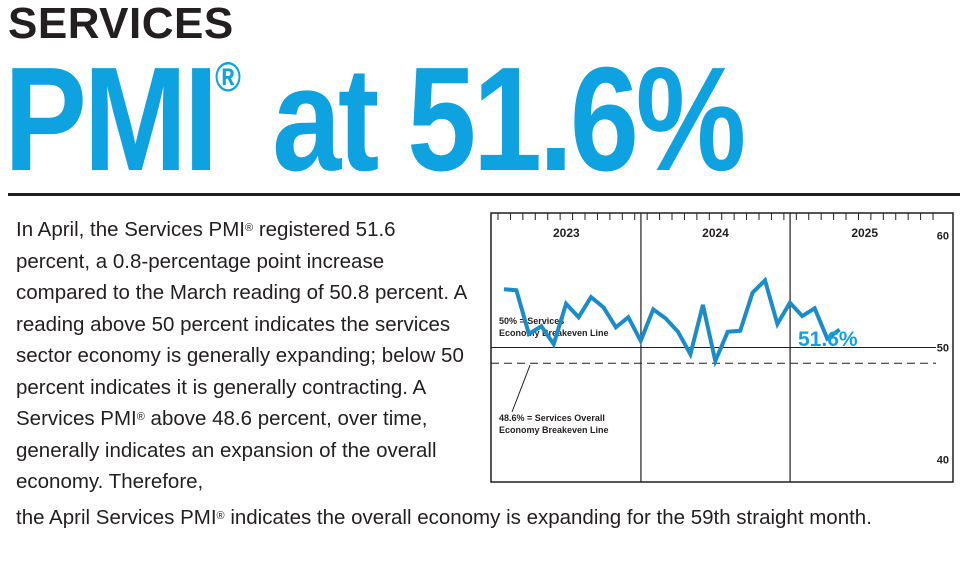  I want to click on y-tick-label: 60, so click(943, 236).